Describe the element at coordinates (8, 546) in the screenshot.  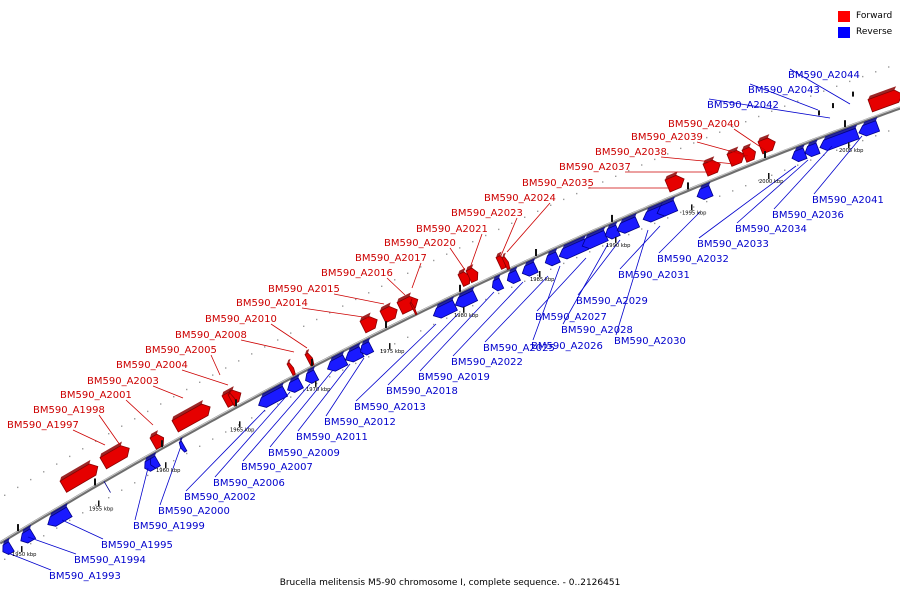
I see `gene-bm590-a1993` at that location.